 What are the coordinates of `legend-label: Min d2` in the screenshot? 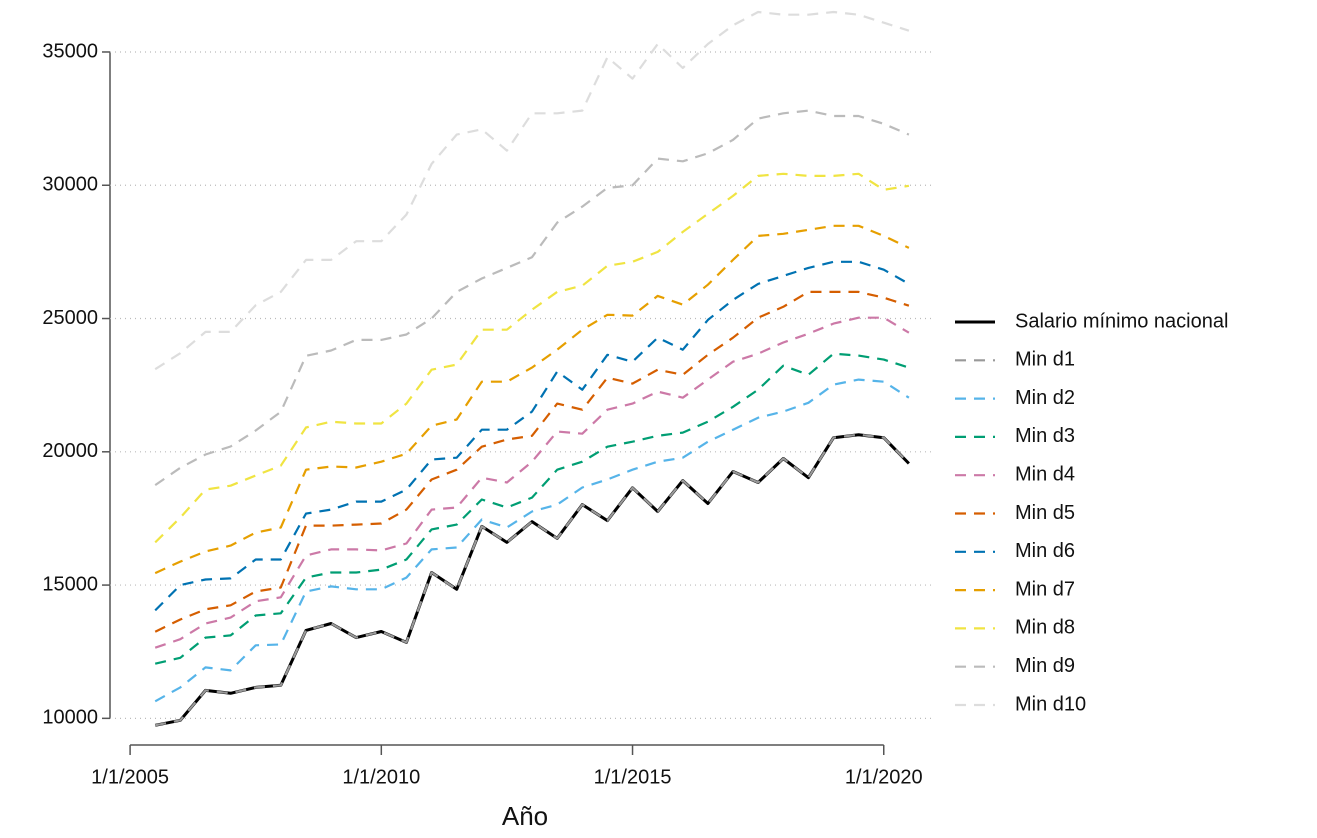 It's located at (1045, 398).